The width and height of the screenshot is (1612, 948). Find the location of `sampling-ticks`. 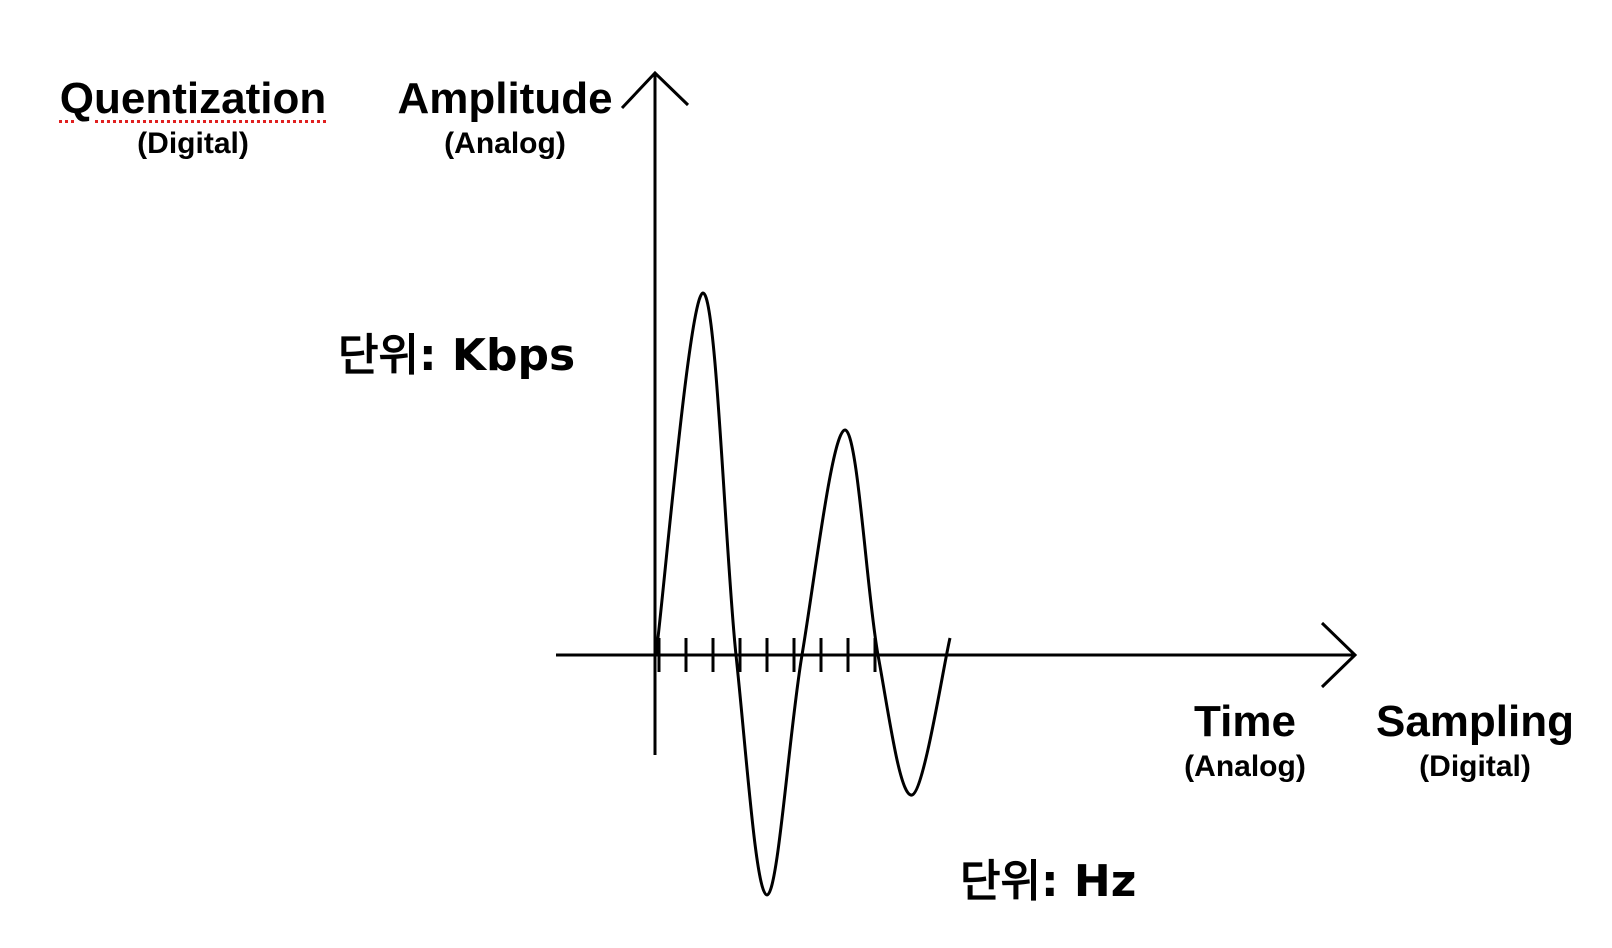

sampling-ticks is located at coordinates (767, 655).